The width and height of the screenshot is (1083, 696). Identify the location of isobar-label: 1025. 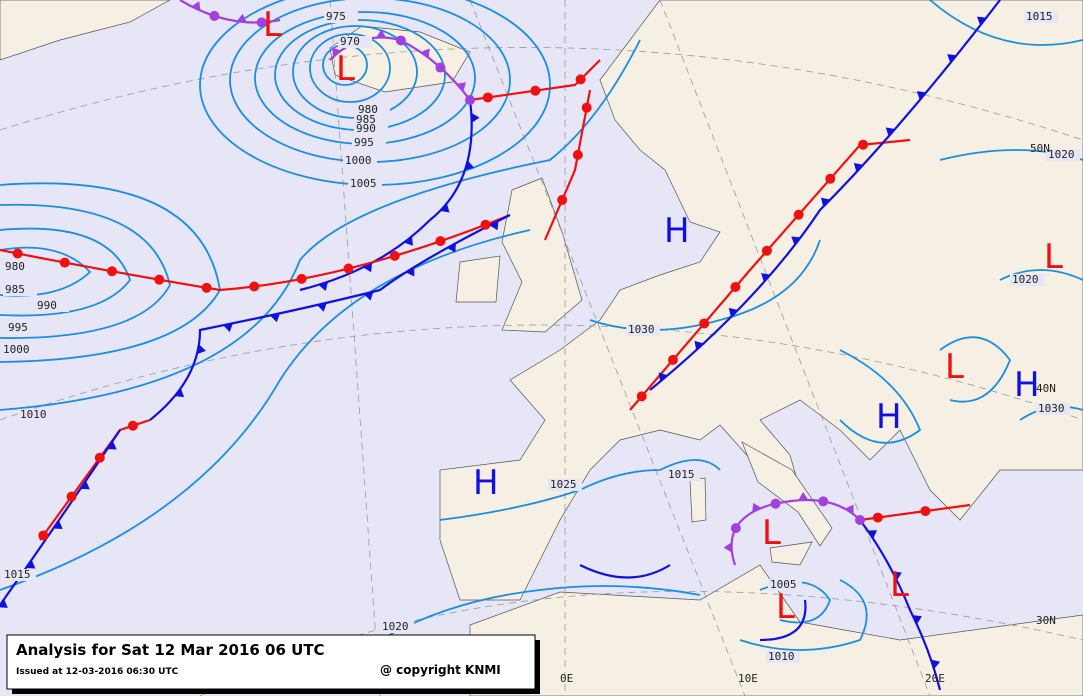
(563, 484).